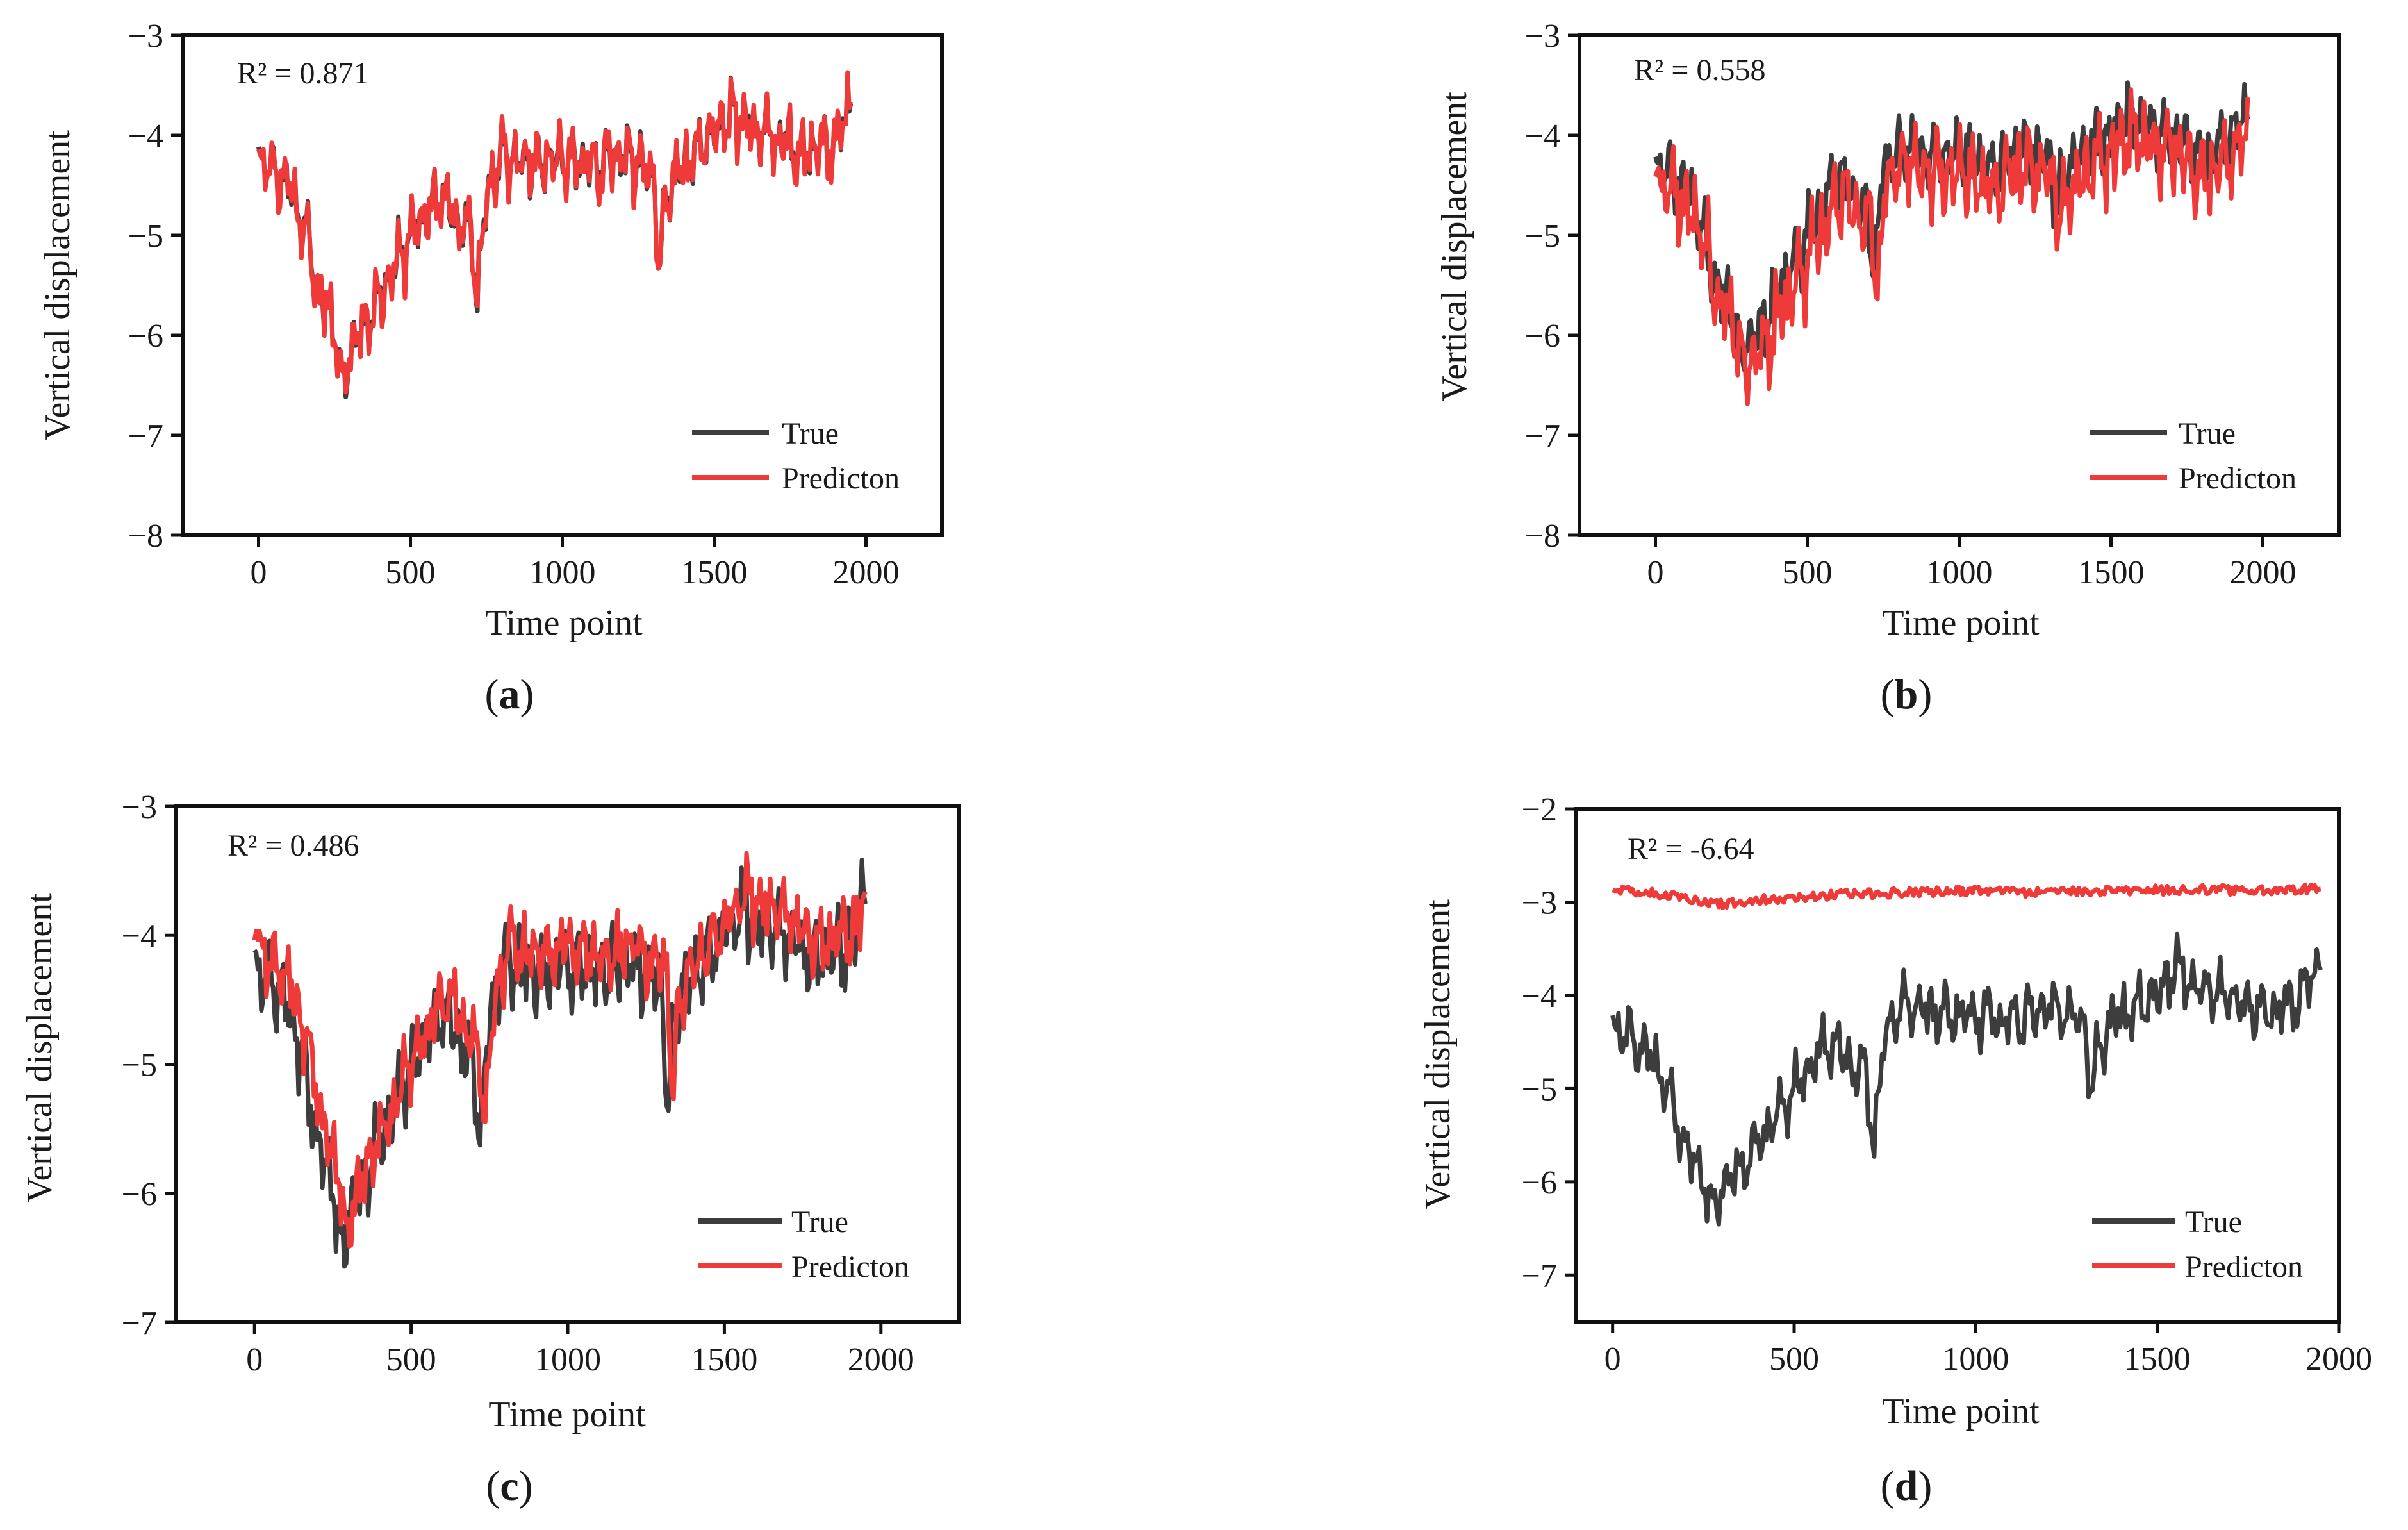 The image size is (2408, 1530). Describe the element at coordinates (819, 1222) in the screenshot. I see `legend-label-true-c: True` at that location.